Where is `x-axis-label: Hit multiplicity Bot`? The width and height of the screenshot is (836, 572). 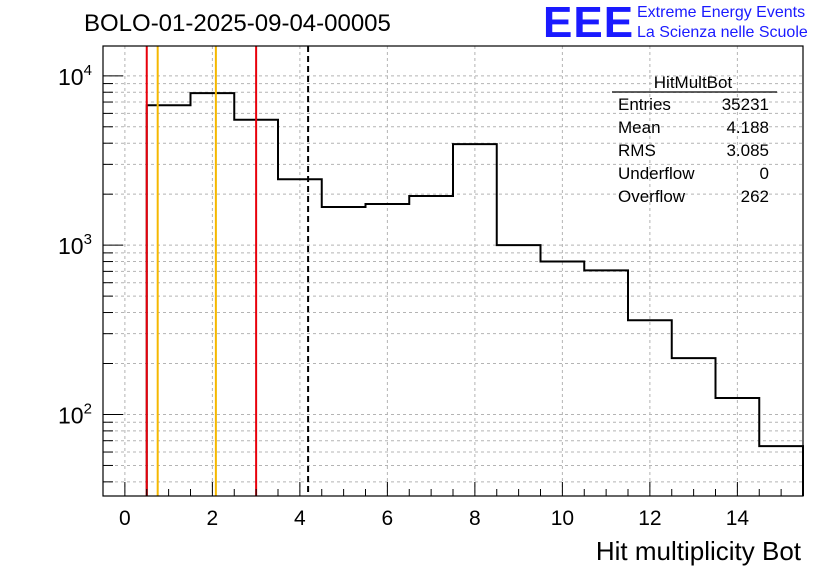 x-axis-label: Hit multiplicity Bot is located at coordinates (699, 551).